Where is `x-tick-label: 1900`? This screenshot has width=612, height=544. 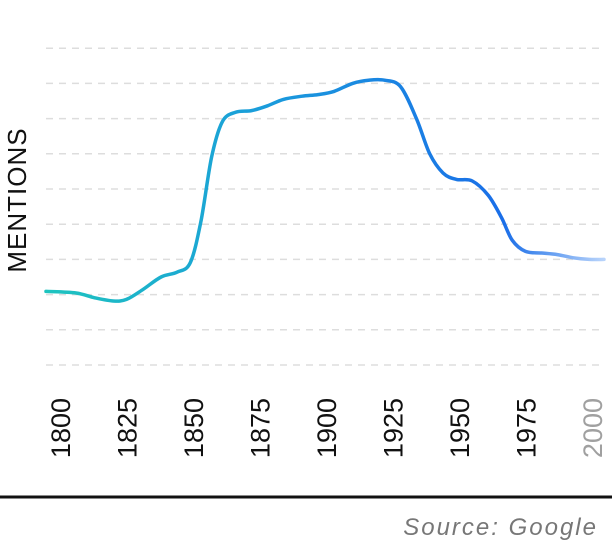 x-tick-label: 1900 is located at coordinates (327, 428).